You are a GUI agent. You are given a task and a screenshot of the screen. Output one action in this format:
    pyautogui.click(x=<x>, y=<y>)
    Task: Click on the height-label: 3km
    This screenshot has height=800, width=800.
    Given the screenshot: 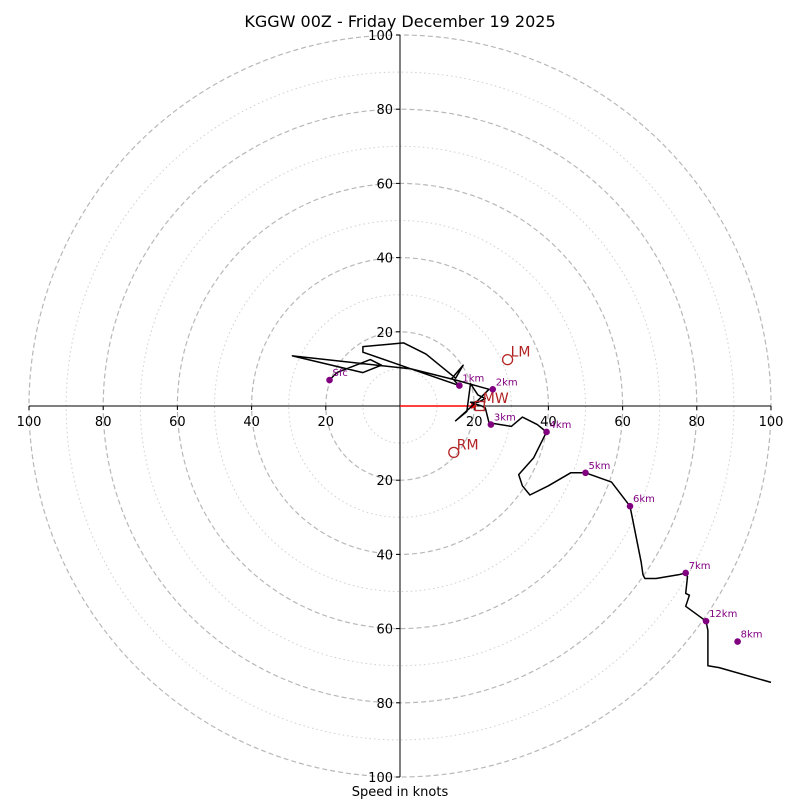 What is the action you would take?
    pyautogui.click(x=505, y=418)
    